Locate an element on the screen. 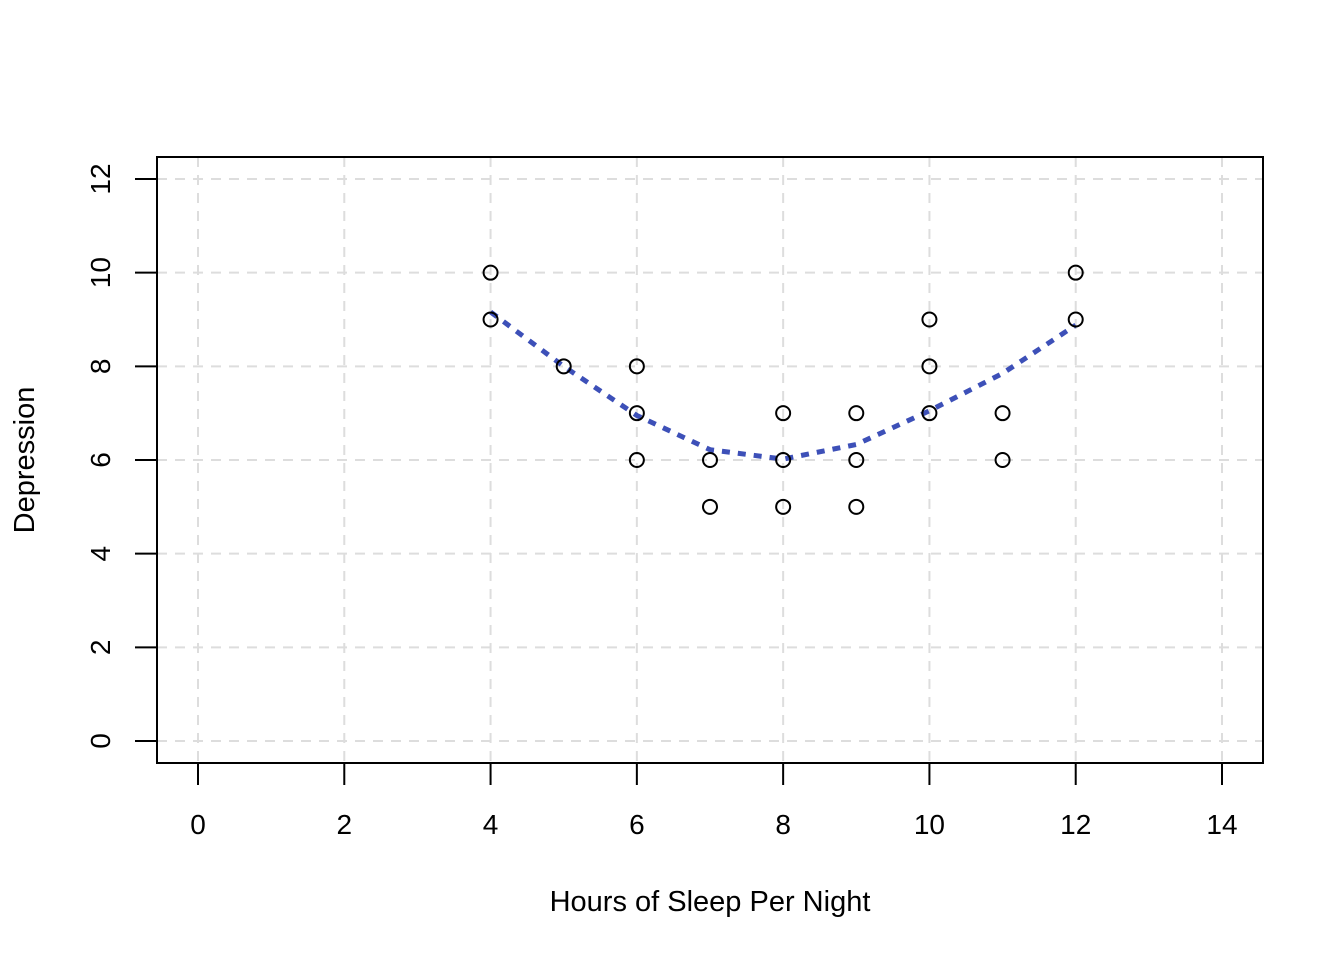 The height and width of the screenshot is (965, 1344). x-axis: 0 2 4 6 8 10 12 14 is located at coordinates (714, 801).